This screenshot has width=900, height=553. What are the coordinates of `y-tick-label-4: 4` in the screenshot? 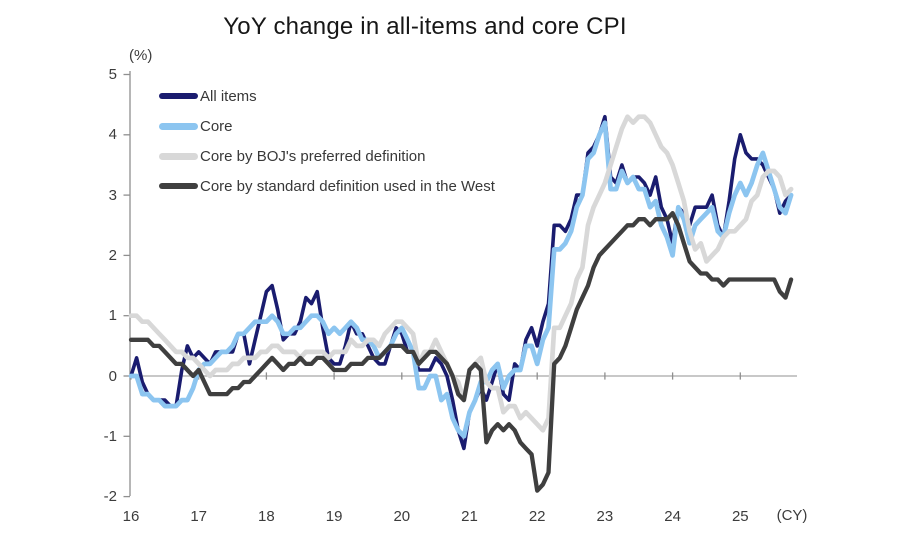 It's located at (112, 135).